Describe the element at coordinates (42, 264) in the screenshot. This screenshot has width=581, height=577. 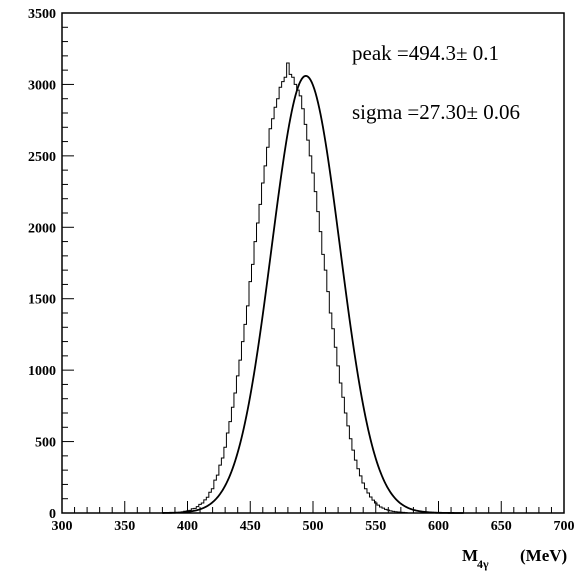
I see `y-axis-tick-labels: 0 500 1000 1500 2000 2500 3000 3500` at that location.